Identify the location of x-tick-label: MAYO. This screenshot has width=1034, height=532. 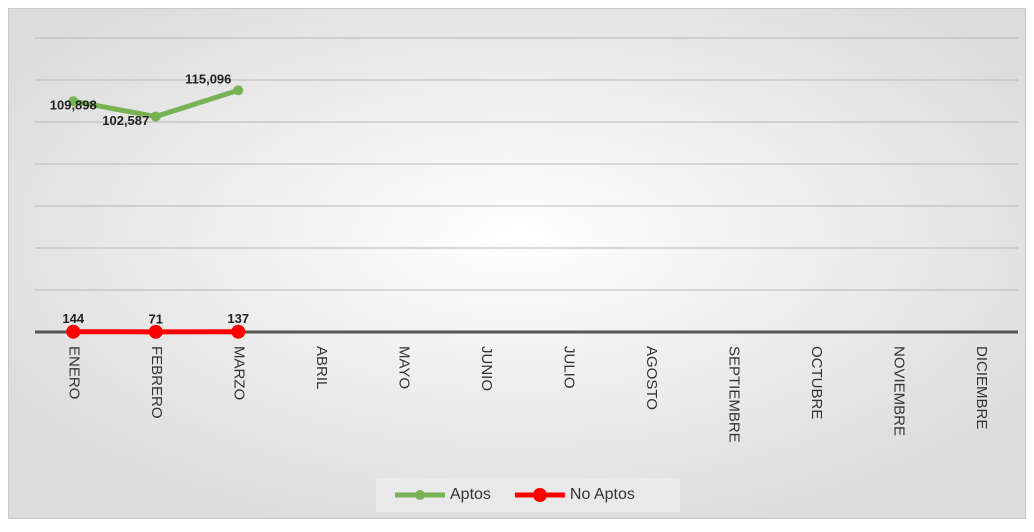
(403, 367).